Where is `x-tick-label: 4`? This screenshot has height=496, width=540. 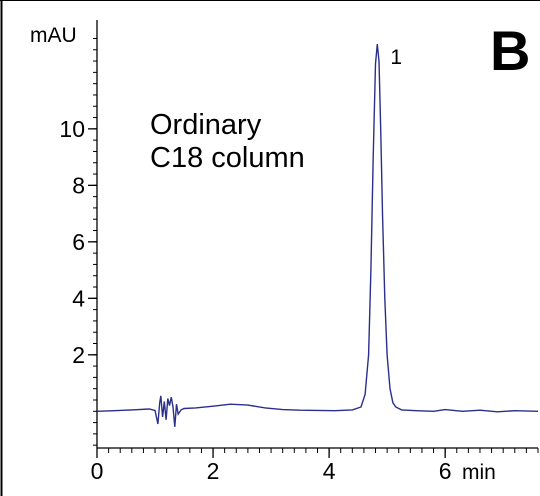 x-tick-label: 4 is located at coordinates (329, 471).